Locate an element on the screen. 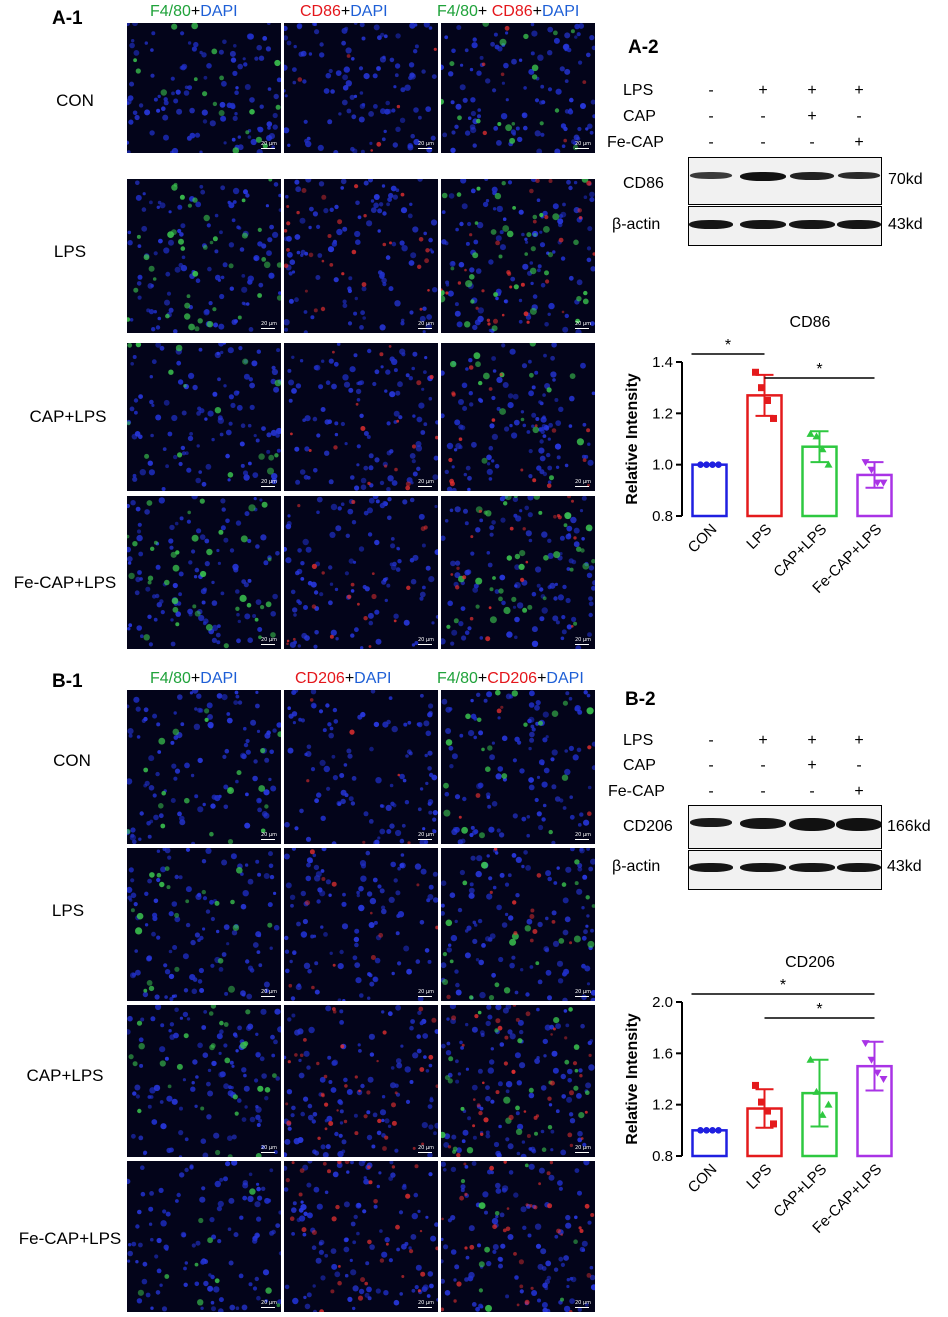  panel-label-b1: B-1 is located at coordinates (67, 681).